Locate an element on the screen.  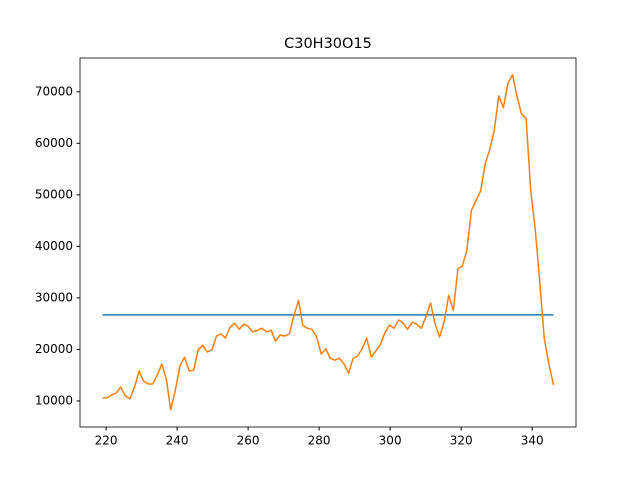
y-tick-label: 30000 is located at coordinates (54, 297).